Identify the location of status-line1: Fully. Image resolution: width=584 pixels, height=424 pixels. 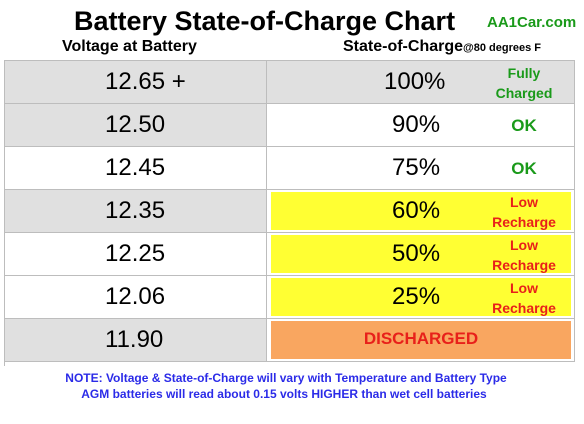
(524, 73).